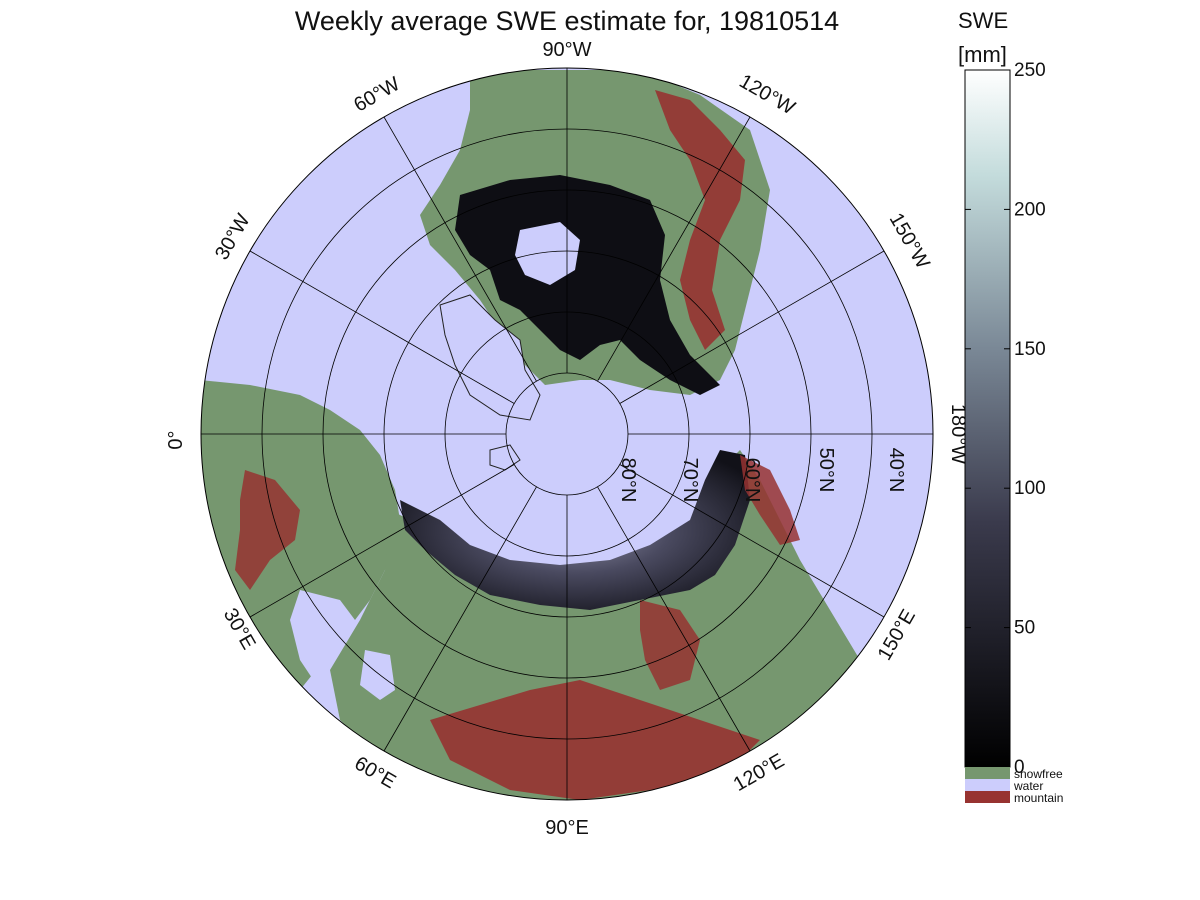 The height and width of the screenshot is (900, 1200). What do you see at coordinates (1038, 774) in the screenshot?
I see `legend-label-snowfree: snowfree` at bounding box center [1038, 774].